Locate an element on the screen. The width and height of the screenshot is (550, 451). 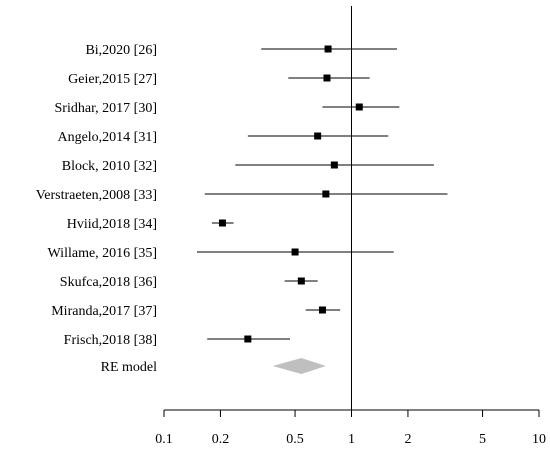
x-tick-label: 5 is located at coordinates (482, 439).